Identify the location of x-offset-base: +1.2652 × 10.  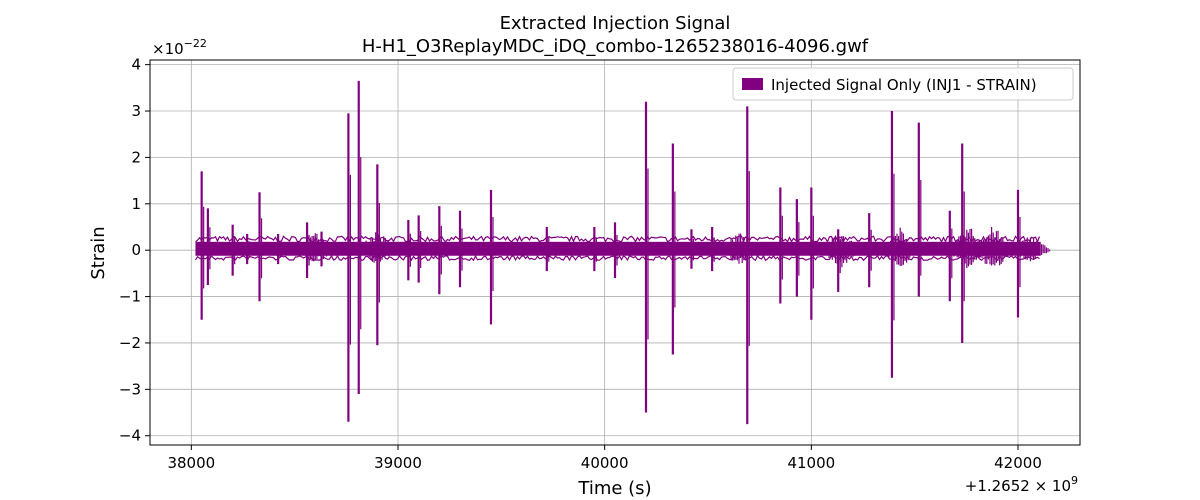
(1018, 486).